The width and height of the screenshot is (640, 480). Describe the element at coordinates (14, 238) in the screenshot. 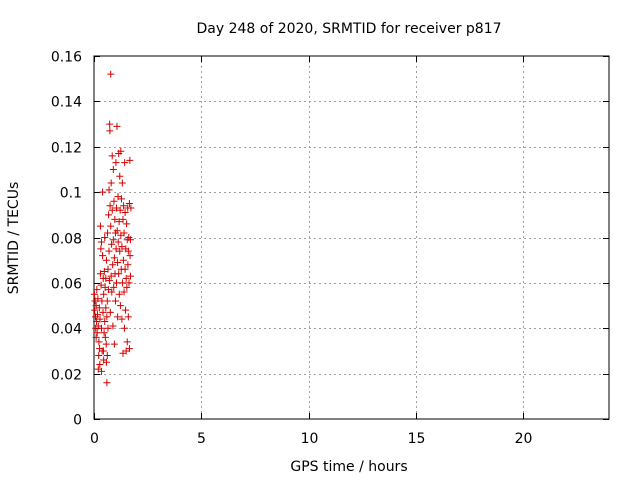

I see `y-axis-label: SRMTID / TECUs` at that location.